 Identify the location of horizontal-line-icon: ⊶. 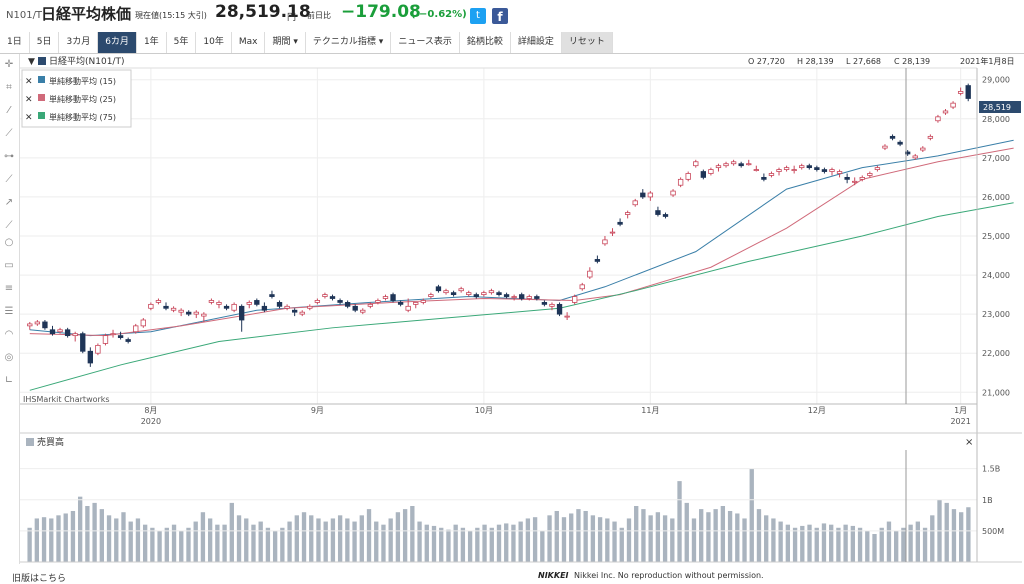
(9, 156).